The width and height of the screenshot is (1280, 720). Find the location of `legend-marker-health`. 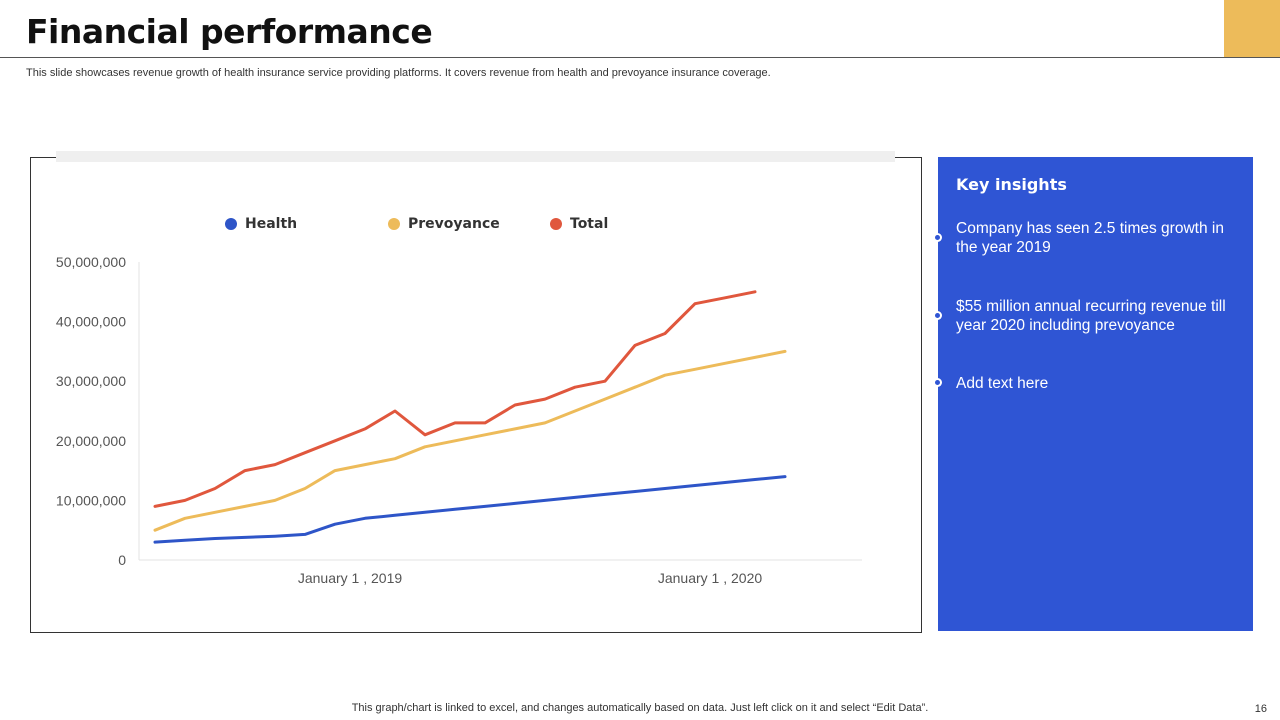

legend-marker-health is located at coordinates (231, 224).